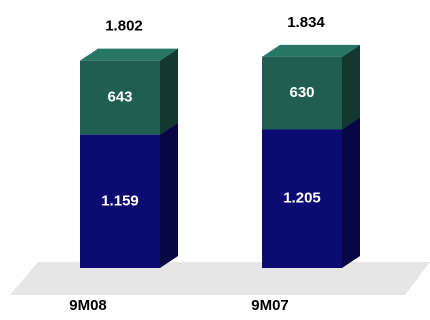 The height and width of the screenshot is (320, 430). I want to click on x-tick-label: 9M07, so click(270, 305).